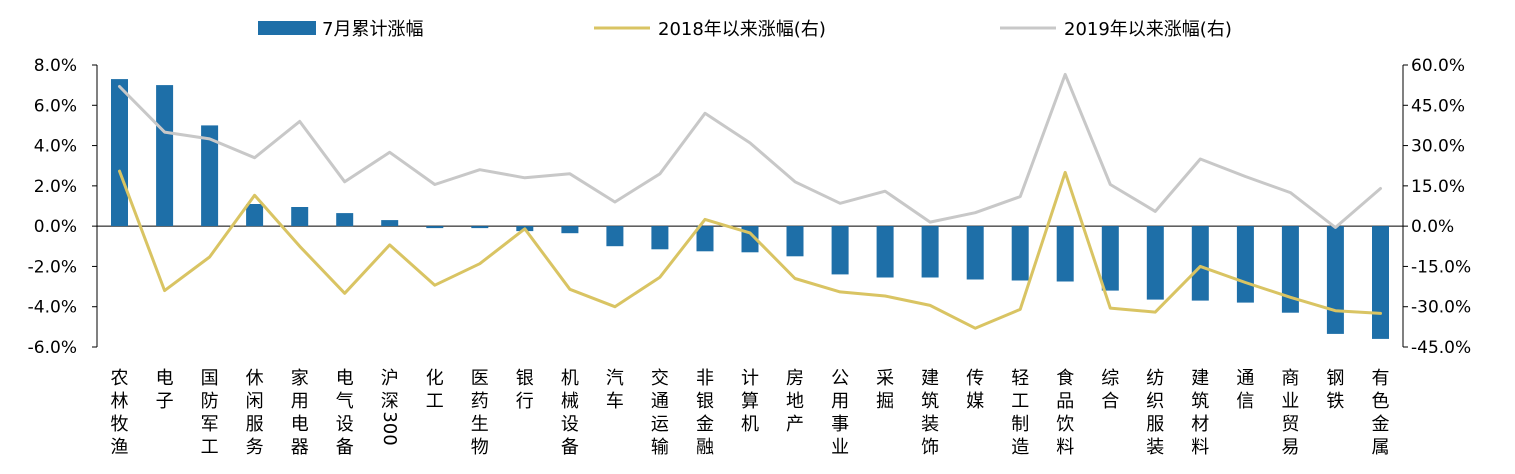 This screenshot has width=1515, height=474. I want to click on category-label-char: 装, so click(930, 424).